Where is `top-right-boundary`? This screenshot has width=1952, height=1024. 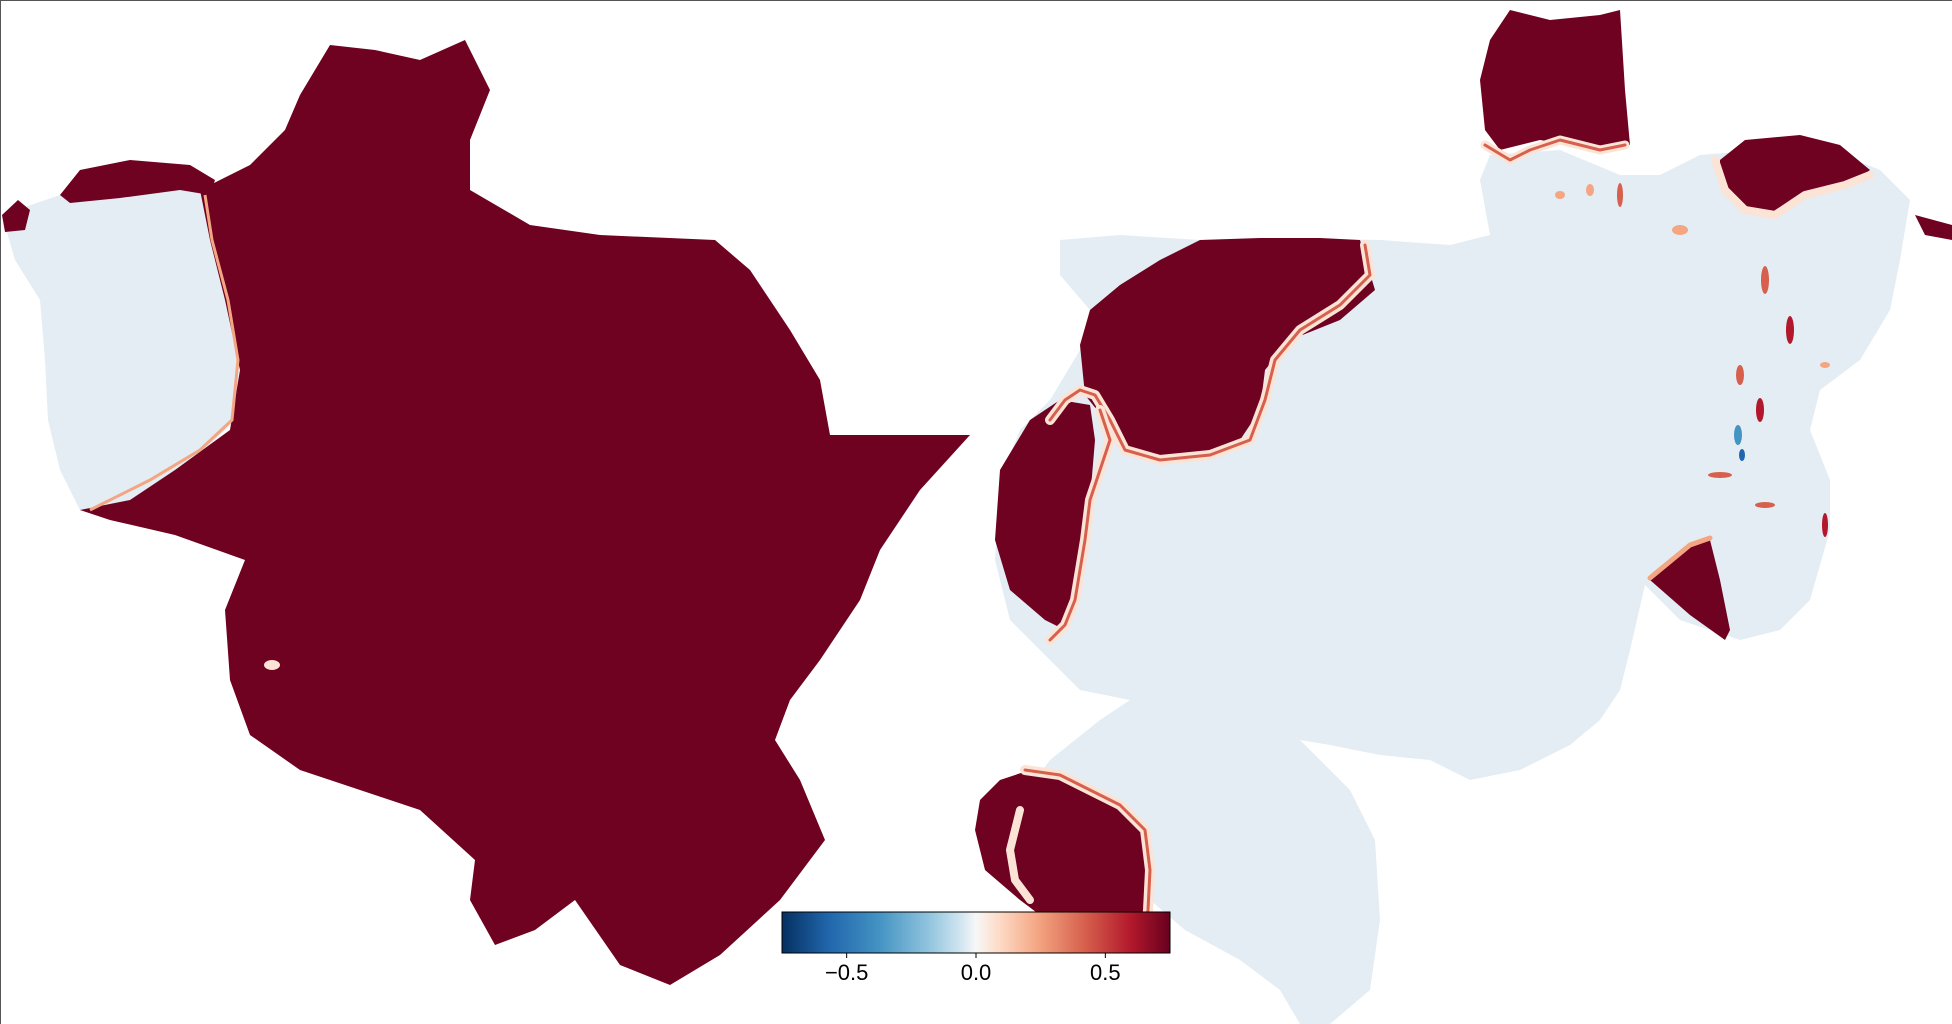
top-right-boundary is located at coordinates (1792, 187).